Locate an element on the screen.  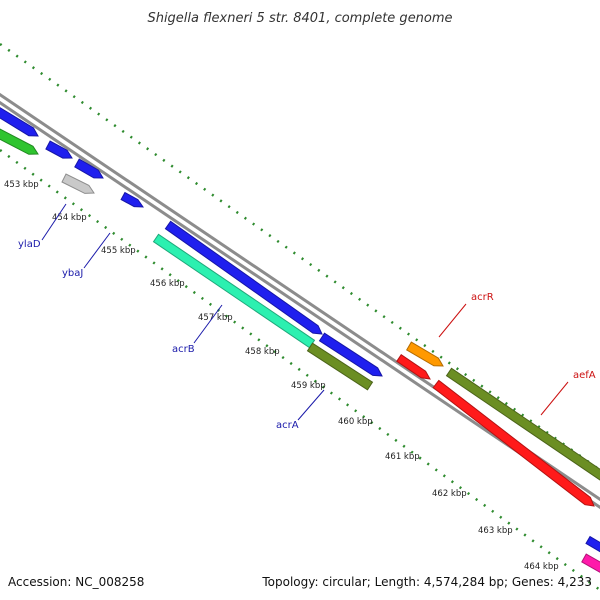
kbp-label: 456 kbp is located at coordinates (167, 284).